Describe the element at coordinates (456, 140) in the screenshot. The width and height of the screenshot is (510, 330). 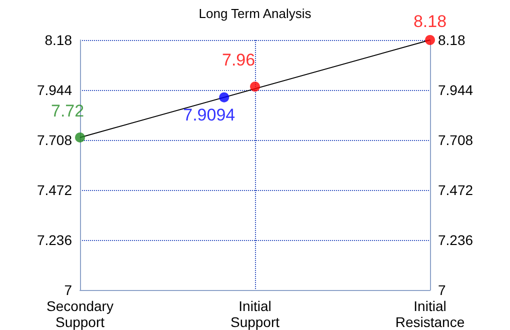
I see `y2-tick-label: 7.708` at that location.